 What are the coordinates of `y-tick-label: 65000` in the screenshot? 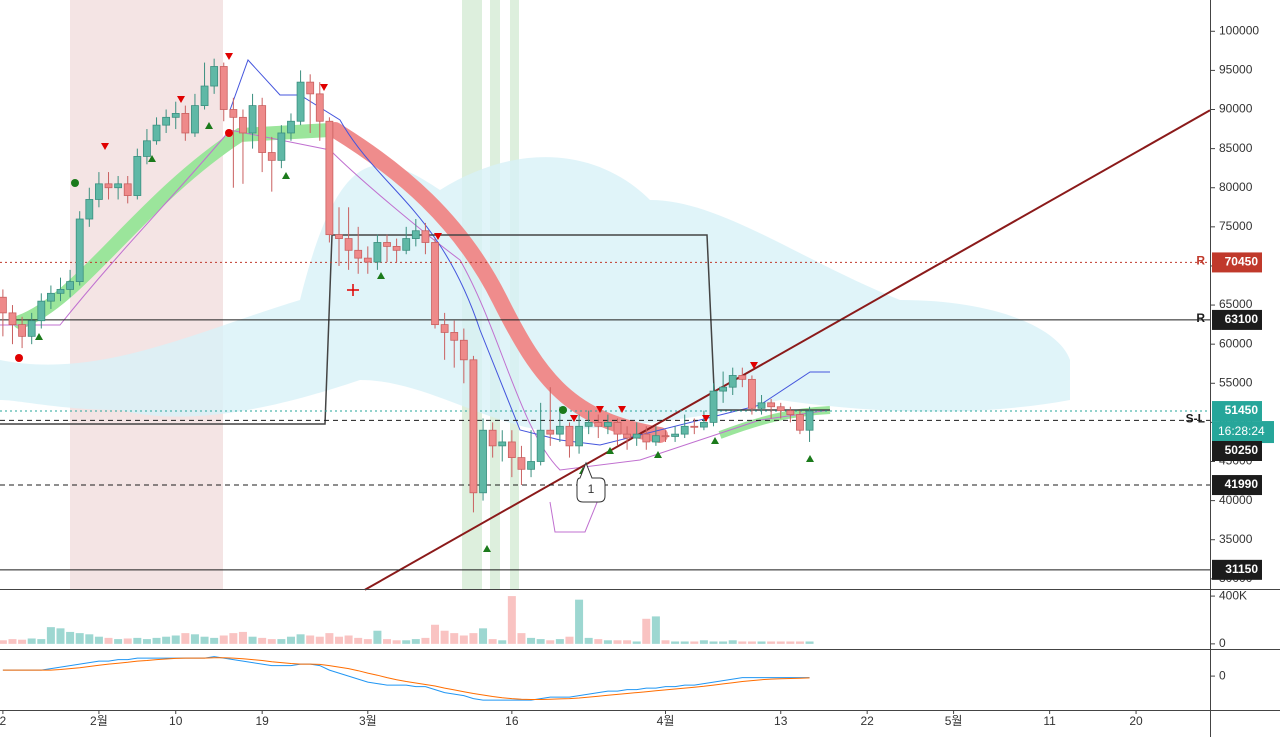 It's located at (1236, 304).